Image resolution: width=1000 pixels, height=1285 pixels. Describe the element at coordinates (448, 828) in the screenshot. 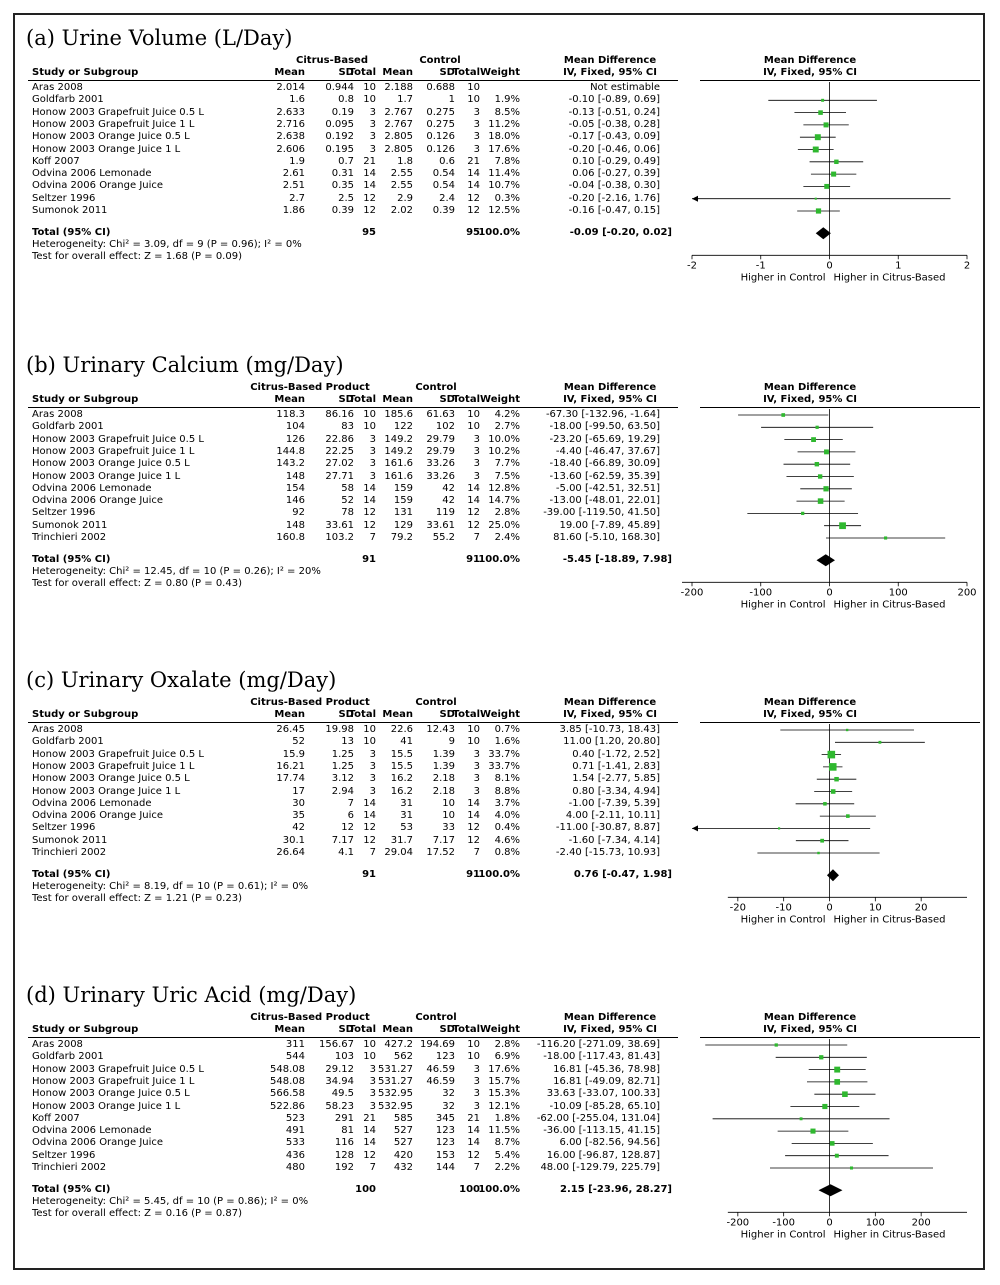

I see `cell-sd2: 33` at that location.